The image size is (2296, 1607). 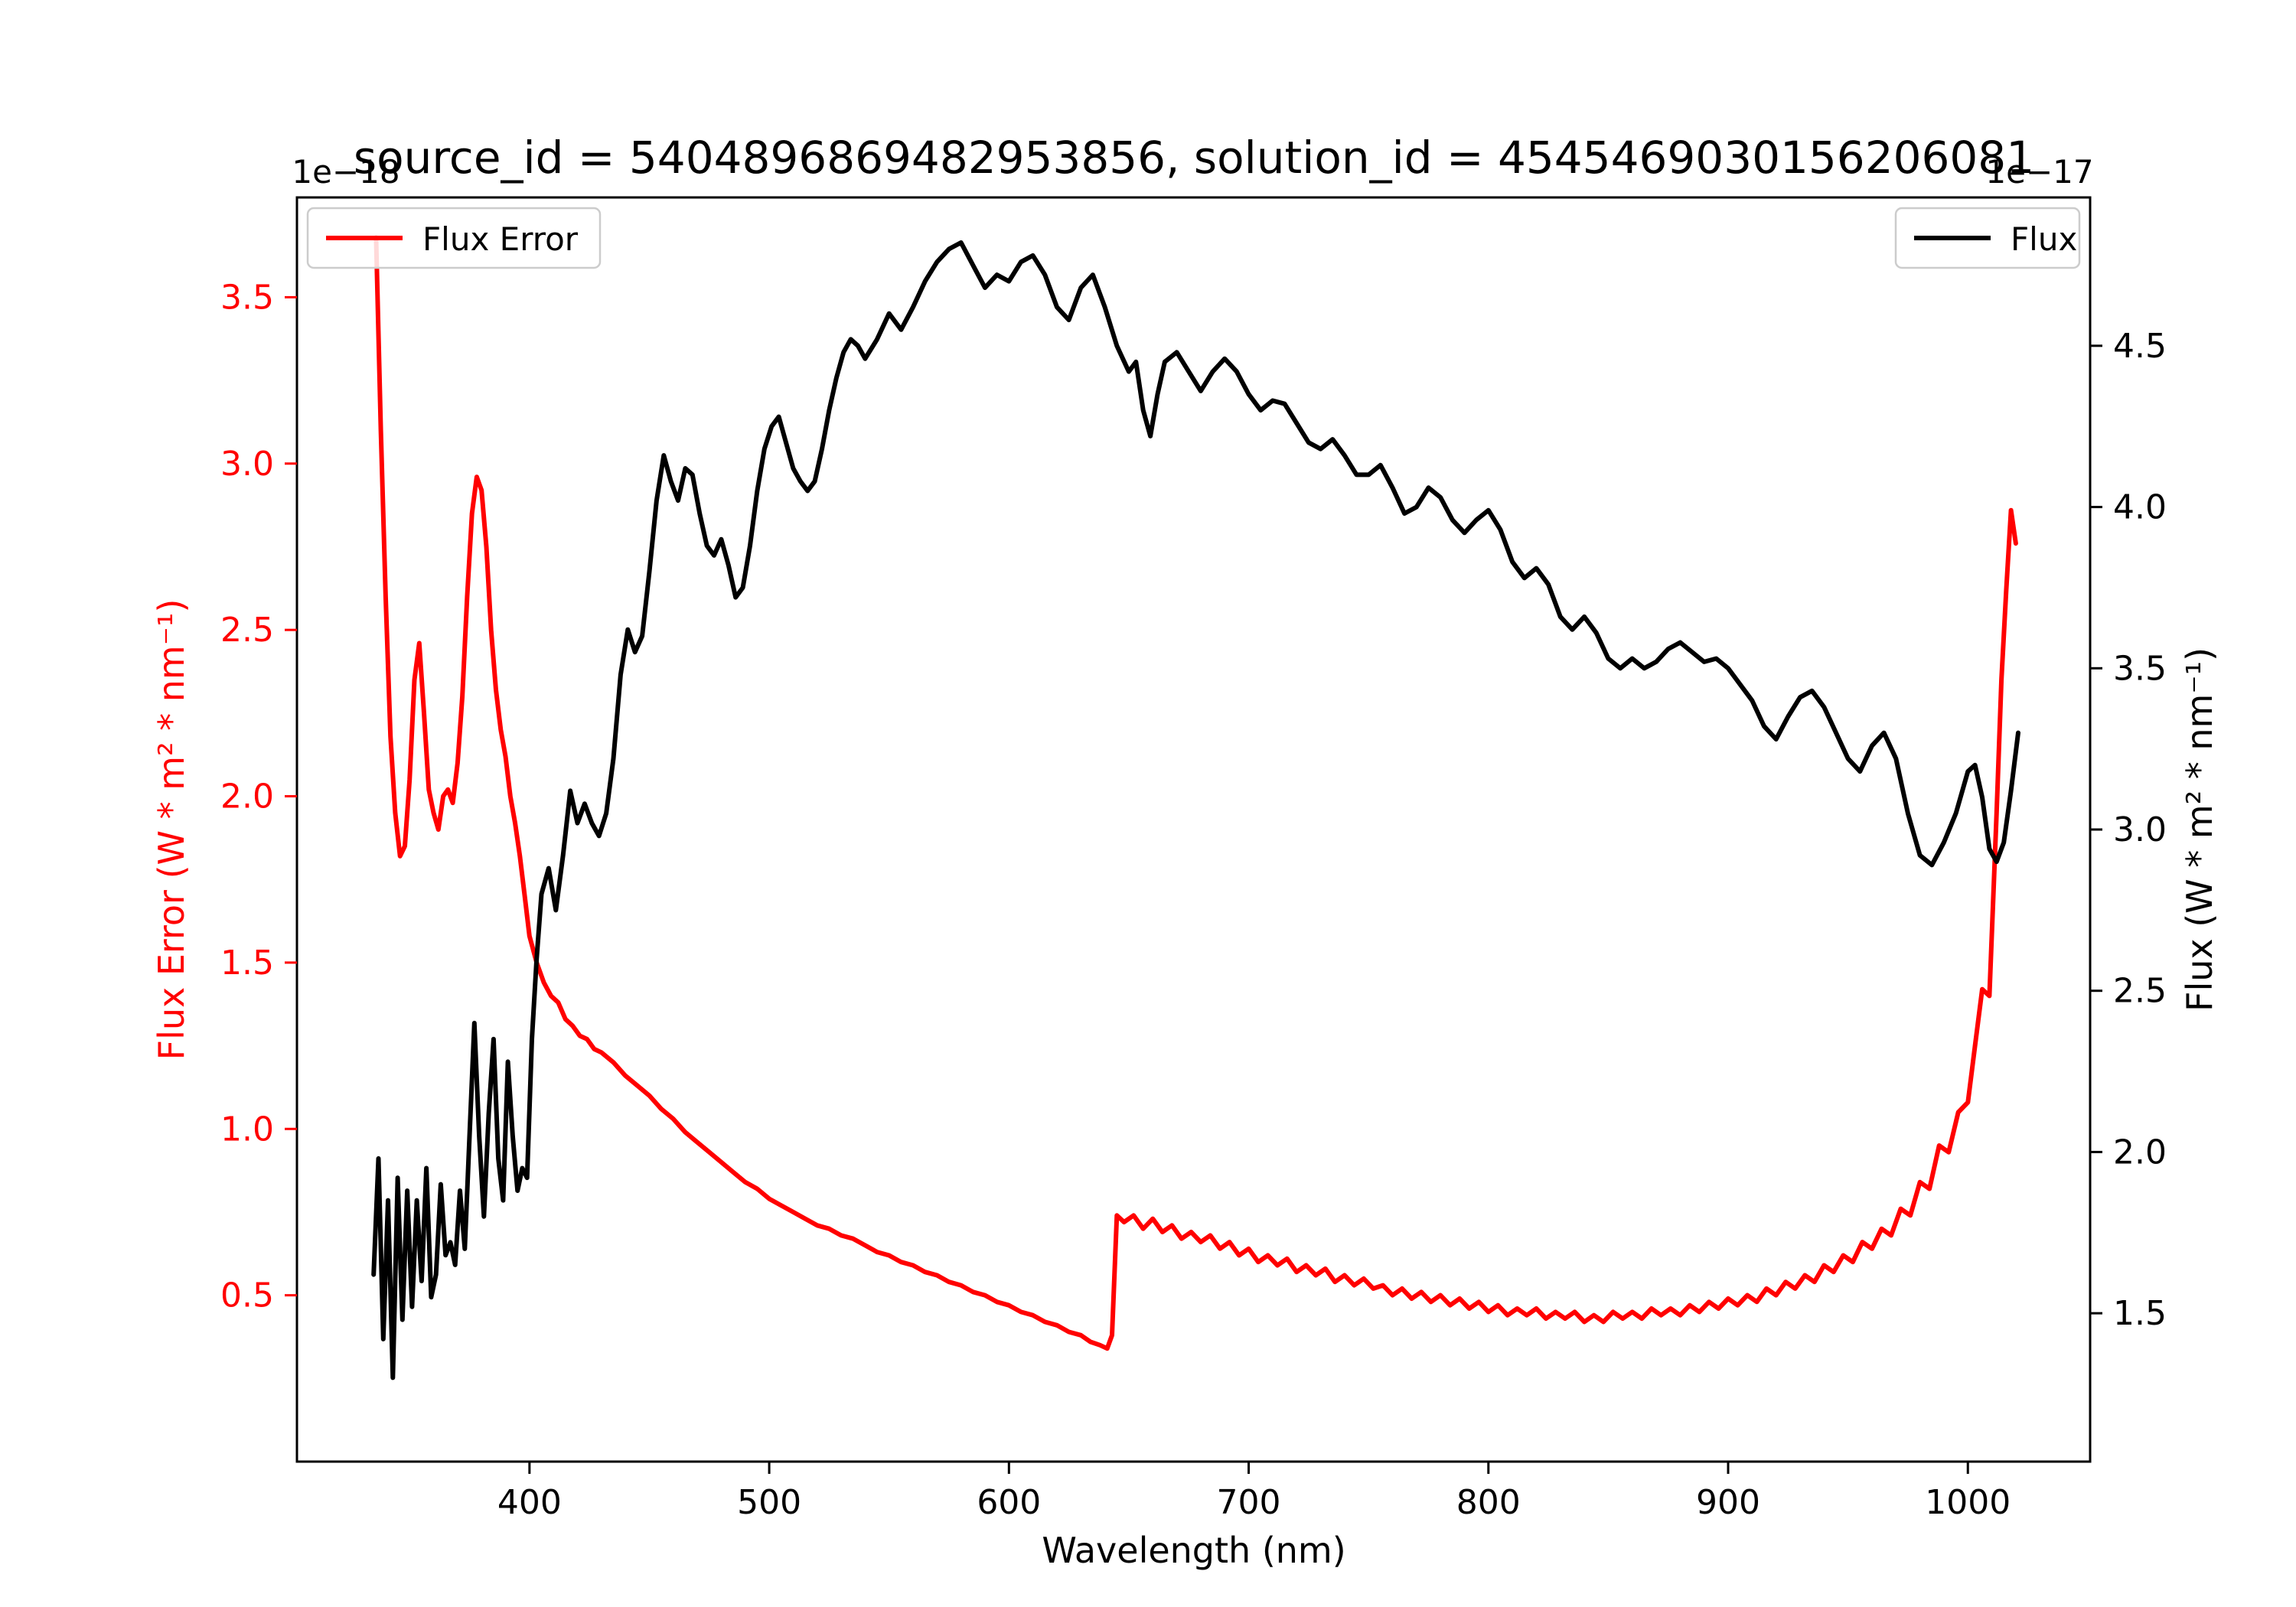 I want to click on right-tick-label: 3.5, so click(x=2140, y=668).